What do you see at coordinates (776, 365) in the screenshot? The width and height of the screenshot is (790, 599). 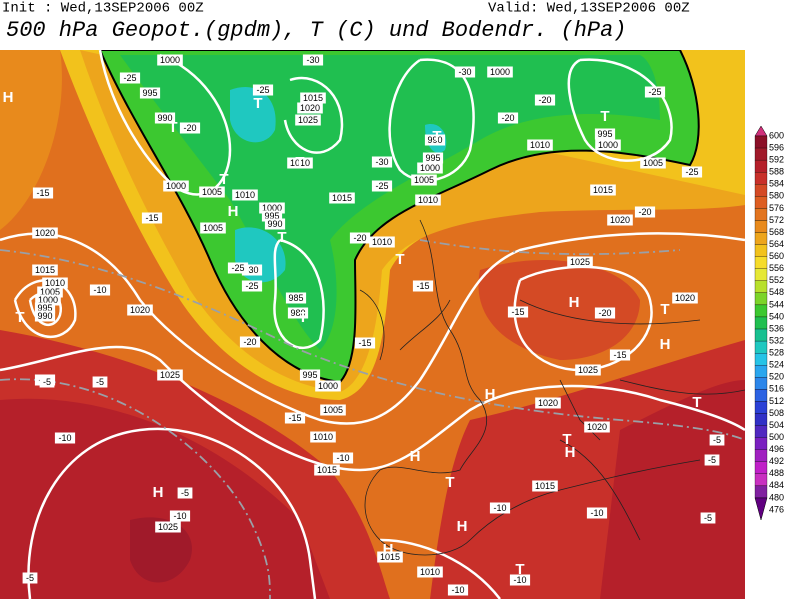 I see `colorbar-label: 524` at bounding box center [776, 365].